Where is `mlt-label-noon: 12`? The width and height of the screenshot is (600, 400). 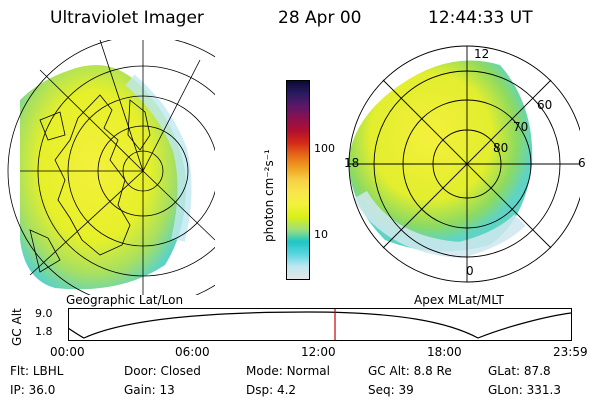
mlt-label-noon: 12 is located at coordinates (482, 54).